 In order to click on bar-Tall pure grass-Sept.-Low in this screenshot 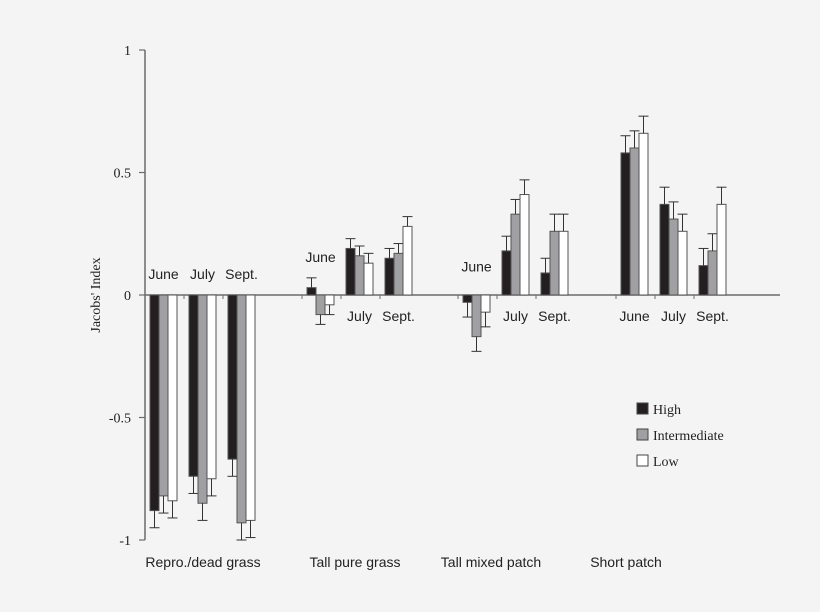, I will do `click(407, 260)`.